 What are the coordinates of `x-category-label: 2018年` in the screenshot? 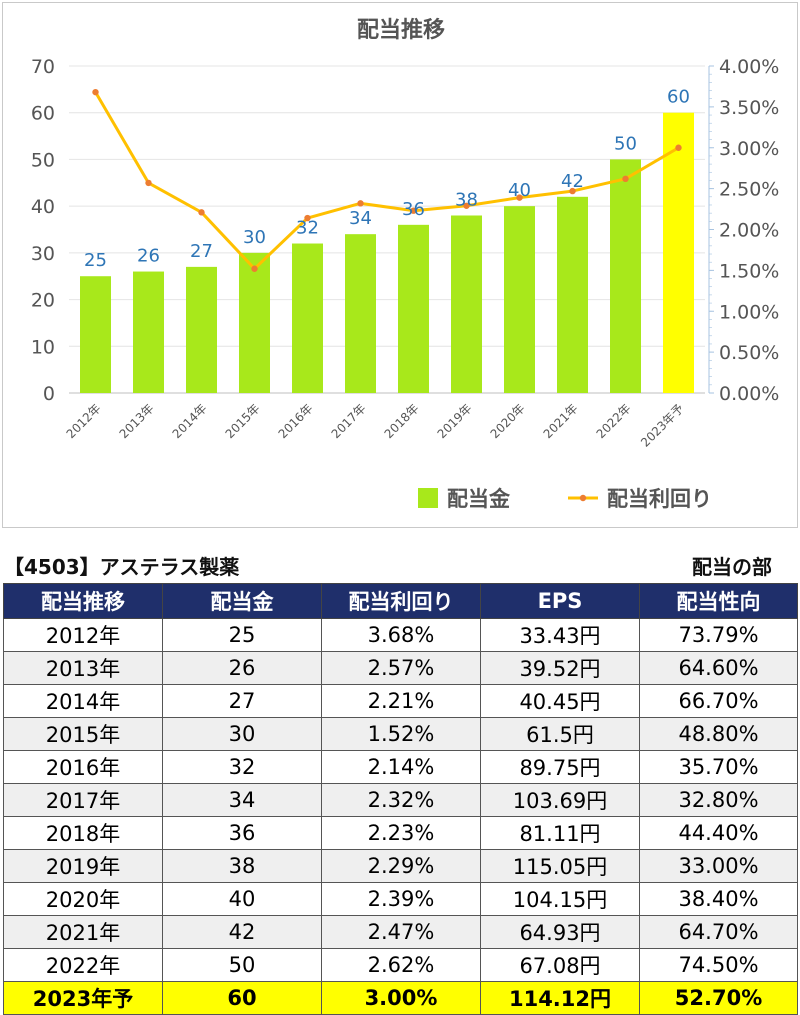 It's located at (402, 421).